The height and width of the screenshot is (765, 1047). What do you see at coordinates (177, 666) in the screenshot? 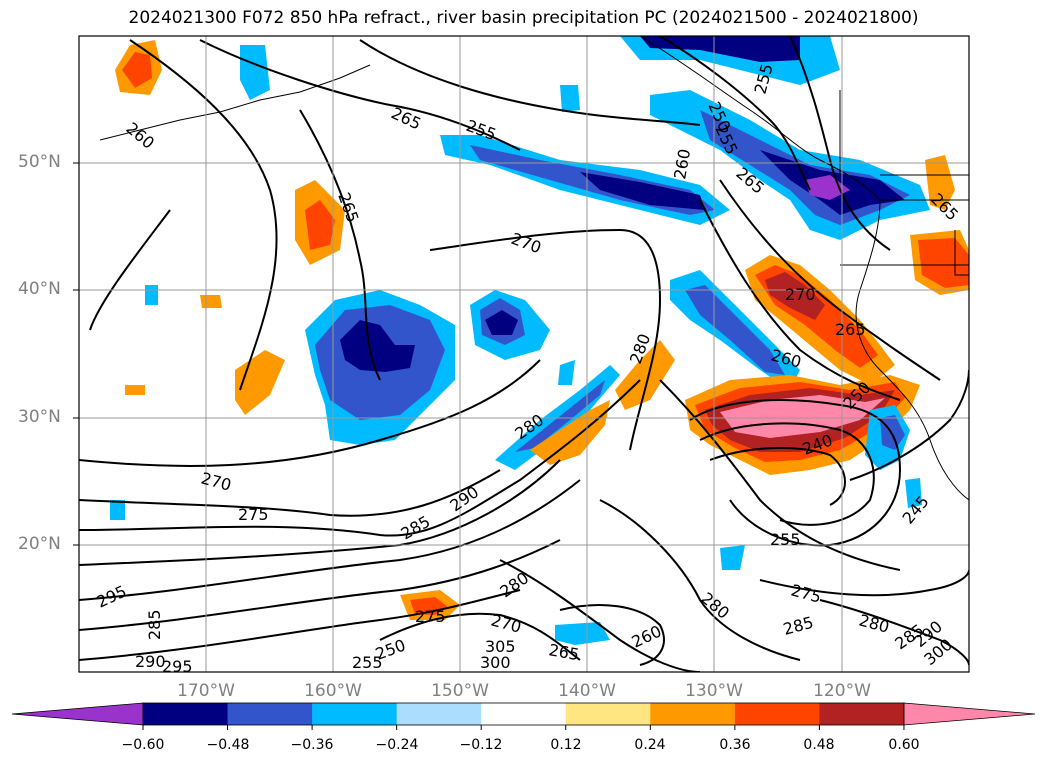
I see `contour-label: 295` at bounding box center [177, 666].